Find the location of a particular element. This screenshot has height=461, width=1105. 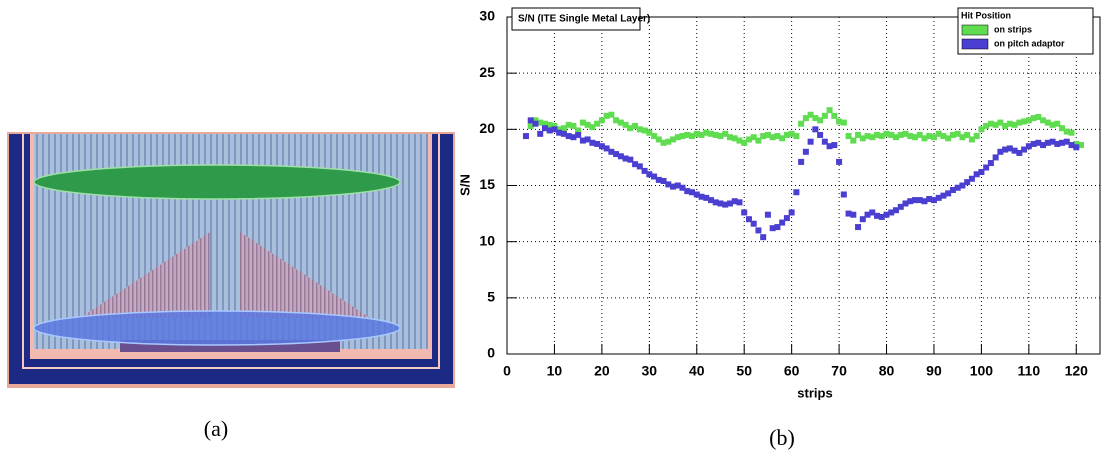

x-tick-label: 110 is located at coordinates (1029, 371).